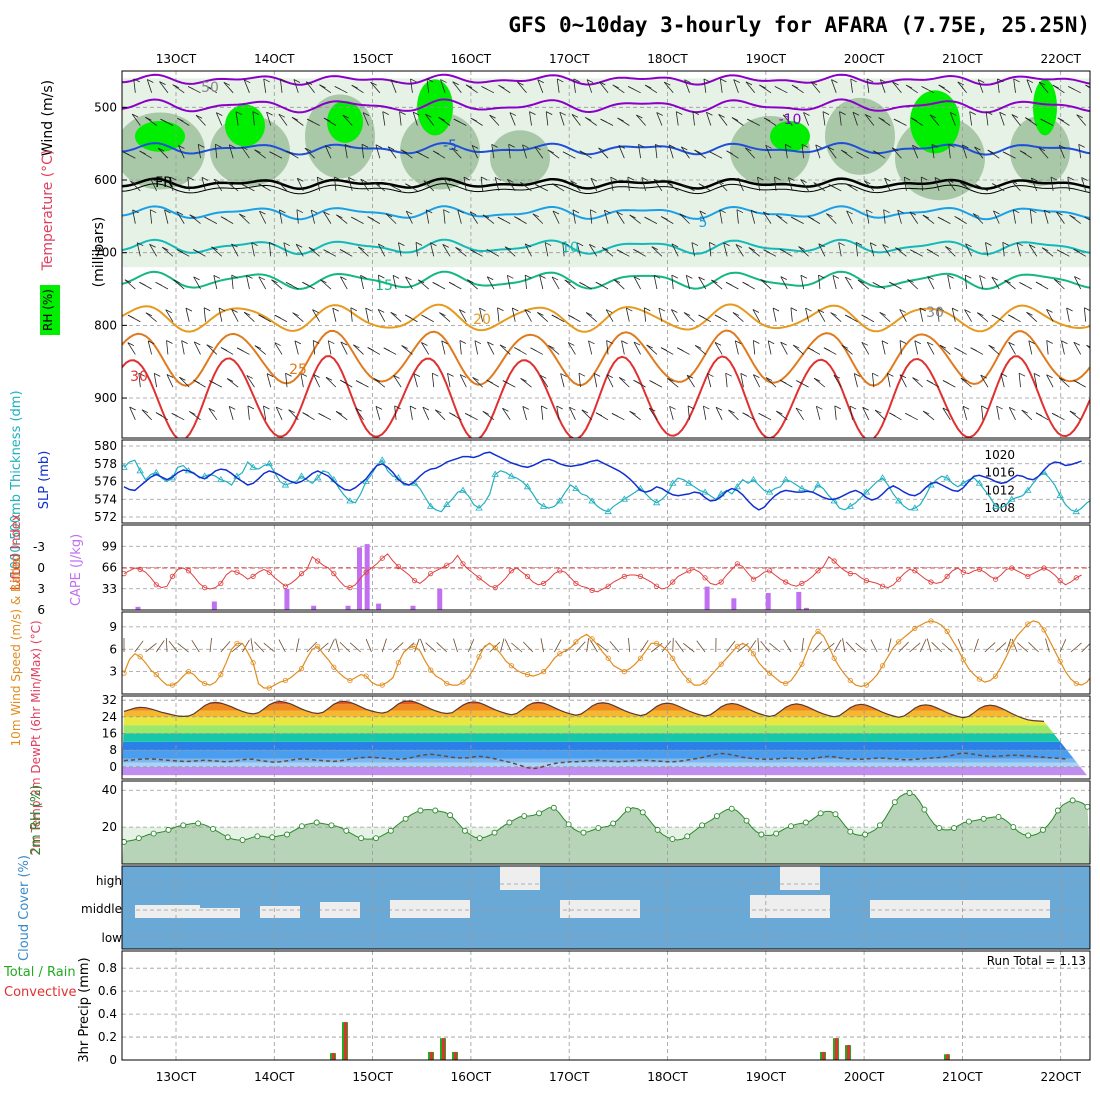  Describe the element at coordinates (768, 601) in the screenshot. I see `cape-bar` at that location.